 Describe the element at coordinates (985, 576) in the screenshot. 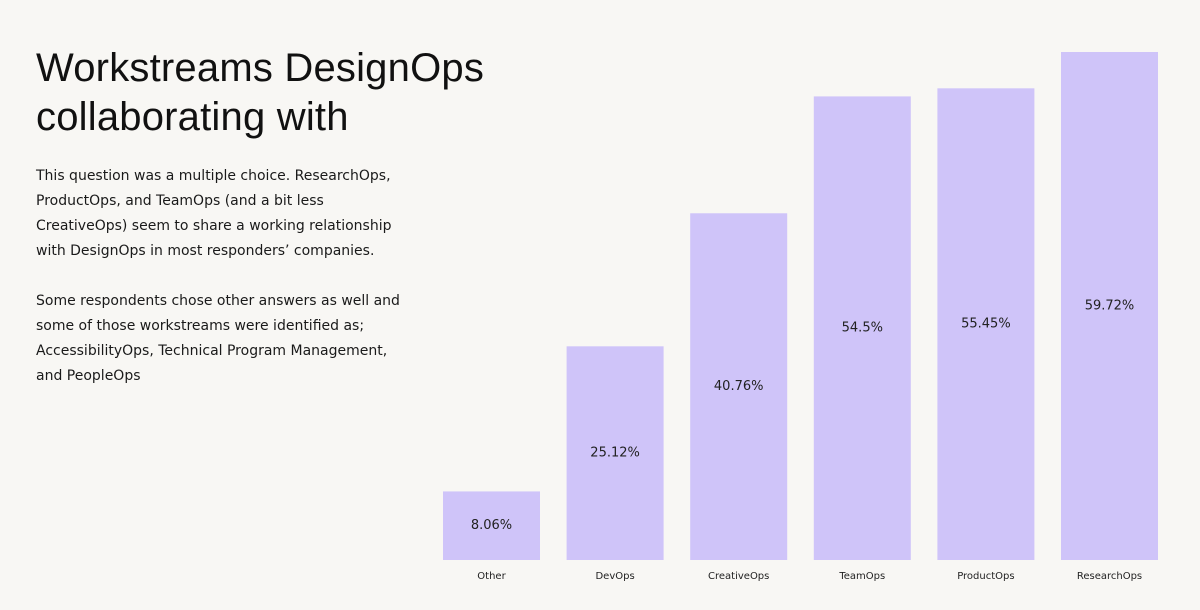

I see `x-tick-label: ProductOps` at that location.